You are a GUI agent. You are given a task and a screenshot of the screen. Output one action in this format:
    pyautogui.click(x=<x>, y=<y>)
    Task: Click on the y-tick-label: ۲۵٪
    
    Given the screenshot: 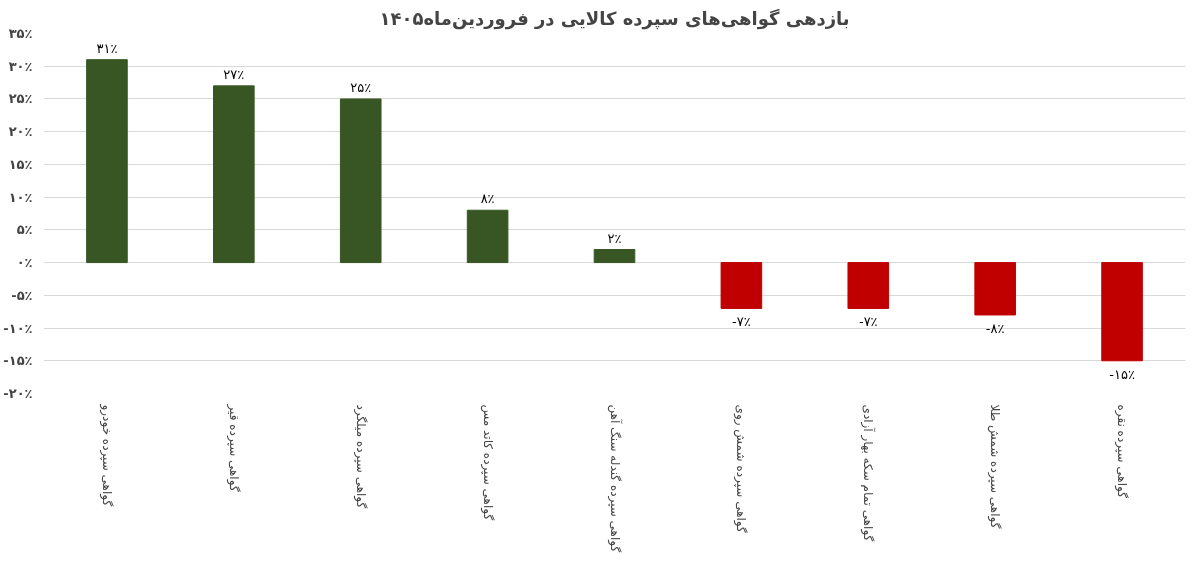 What is the action you would take?
    pyautogui.click(x=20, y=99)
    